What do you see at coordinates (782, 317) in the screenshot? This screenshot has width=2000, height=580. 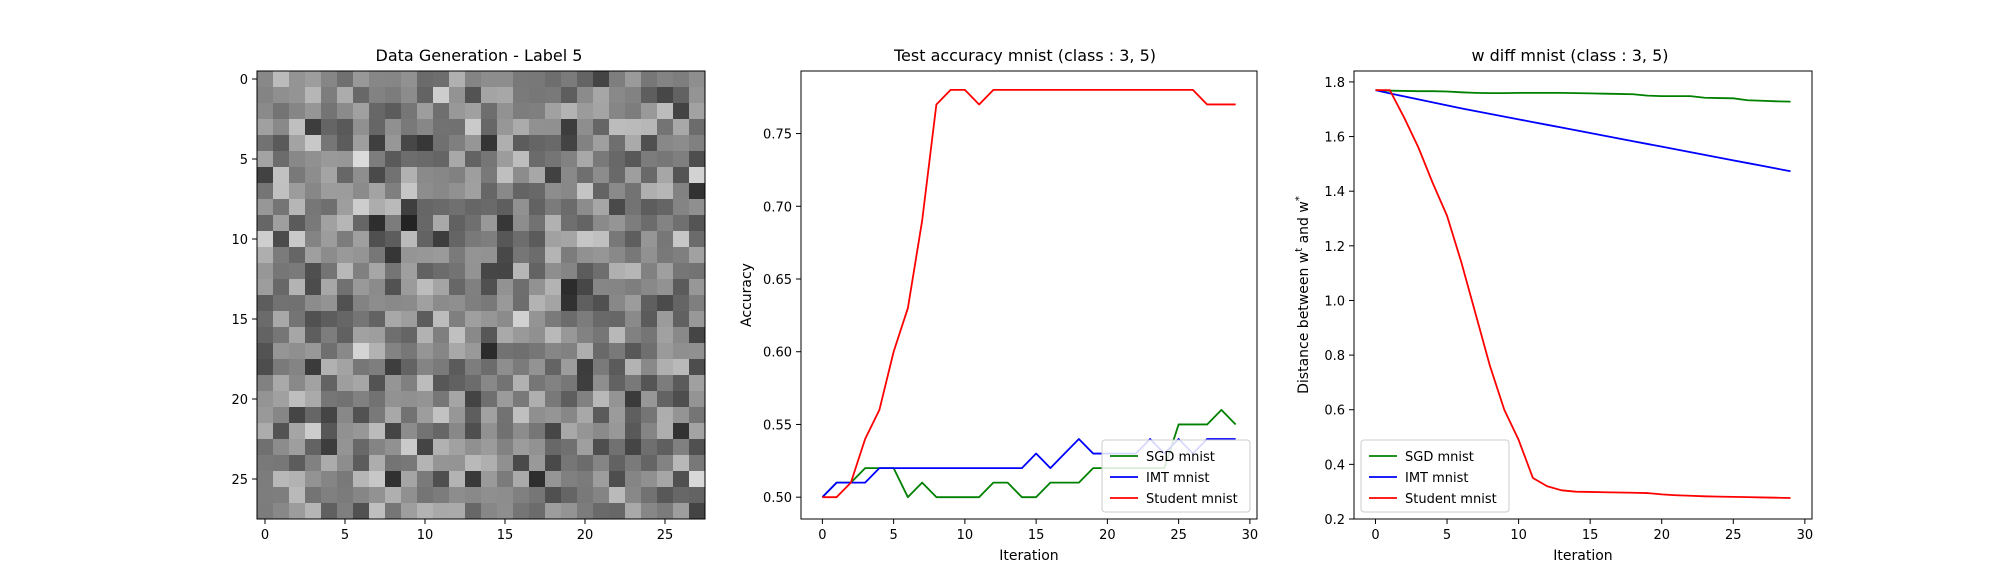 I see `accuracy-y-ticks: 0.50 0.55 0.60 0.65 0.70 0.75` at bounding box center [782, 317].